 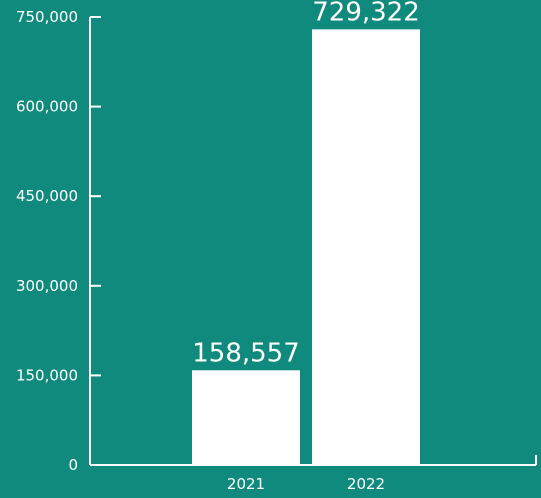 What do you see at coordinates (366, 484) in the screenshot?
I see `x-tick-label-2022: 2022` at bounding box center [366, 484].